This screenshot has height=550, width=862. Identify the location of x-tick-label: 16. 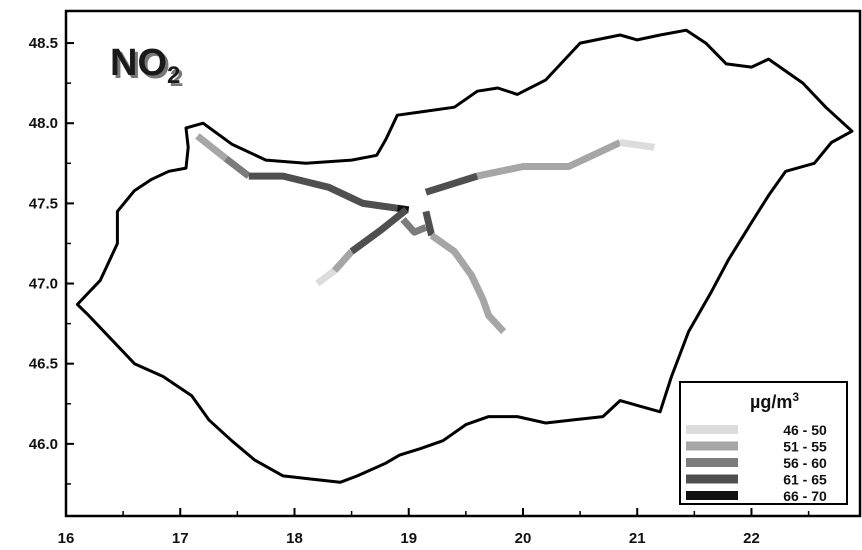
(66, 538).